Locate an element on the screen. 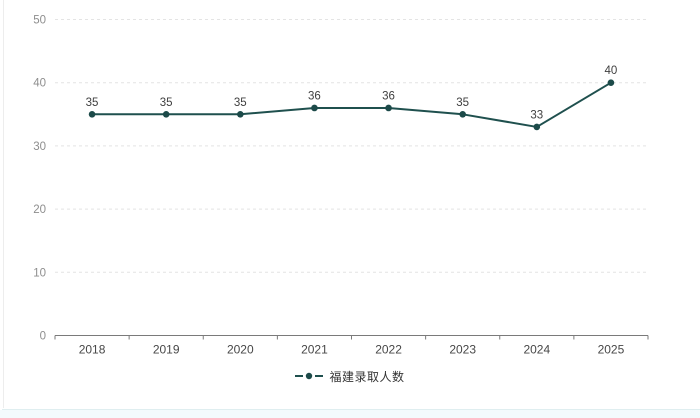  y-axis-tick-label: 50 is located at coordinates (39, 21).